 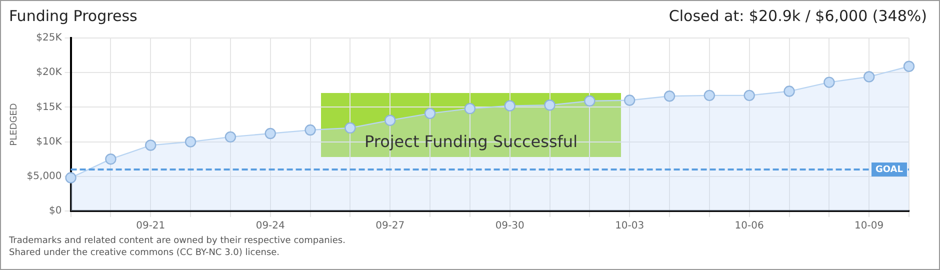 What do you see at coordinates (151, 226) in the screenshot?
I see `x-tick-label: 09-21` at bounding box center [151, 226].